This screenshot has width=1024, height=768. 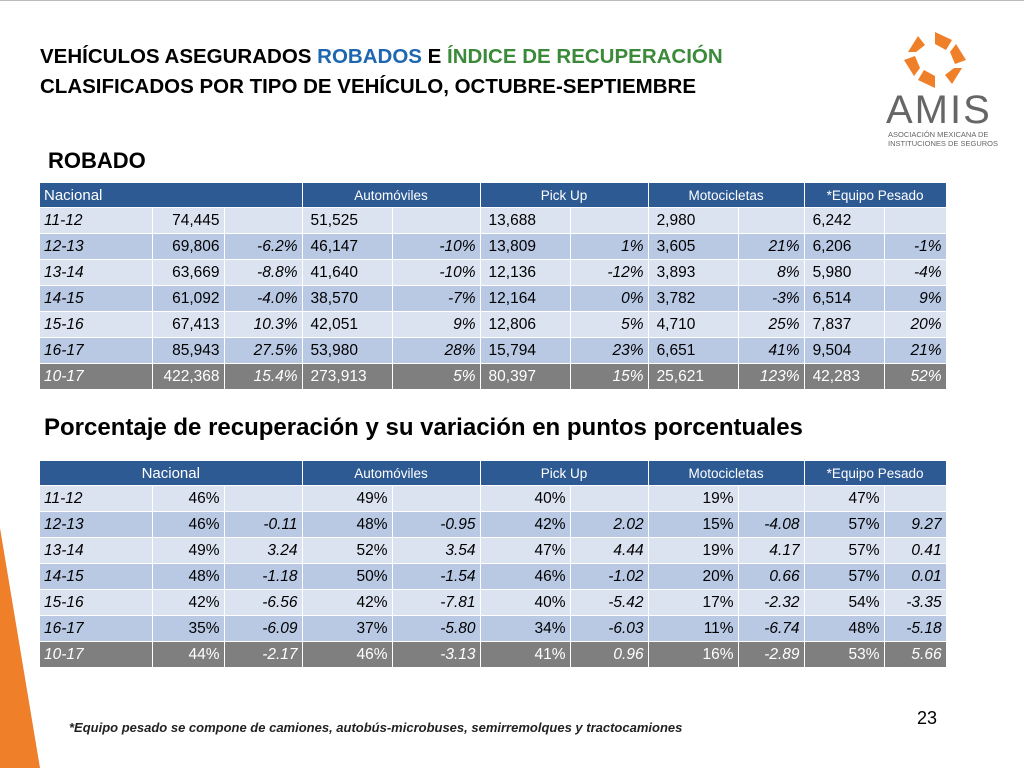 I want to click on aut-variation: 3.54, so click(x=436, y=550).